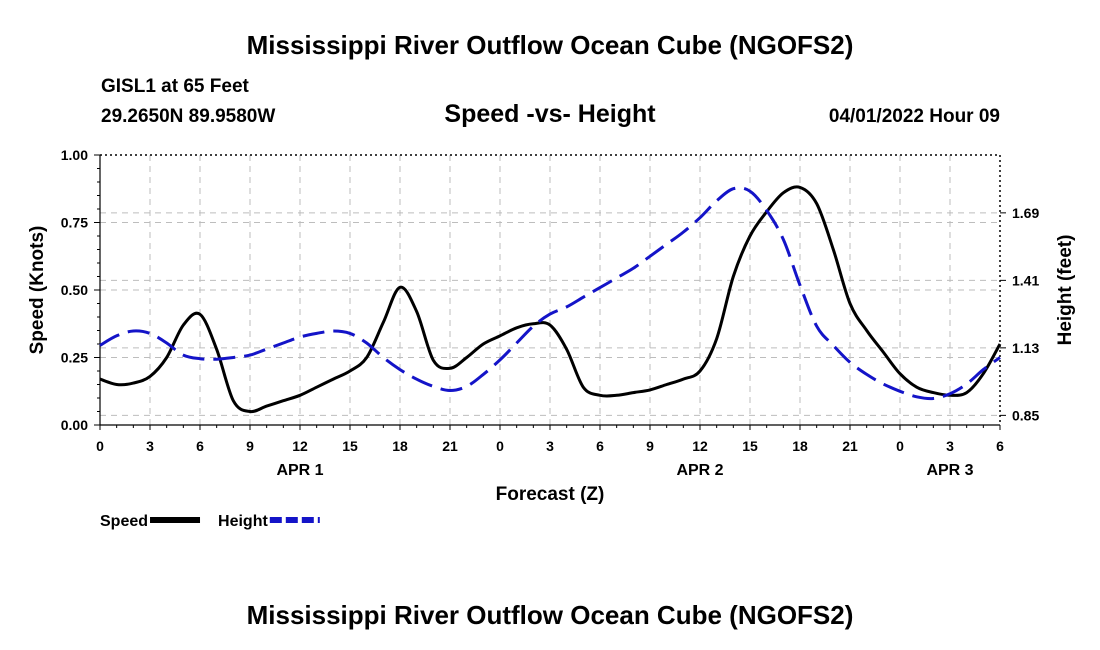  Describe the element at coordinates (550, 114) in the screenshot. I see `chart-subtitle: Speed -vs- Height` at that location.